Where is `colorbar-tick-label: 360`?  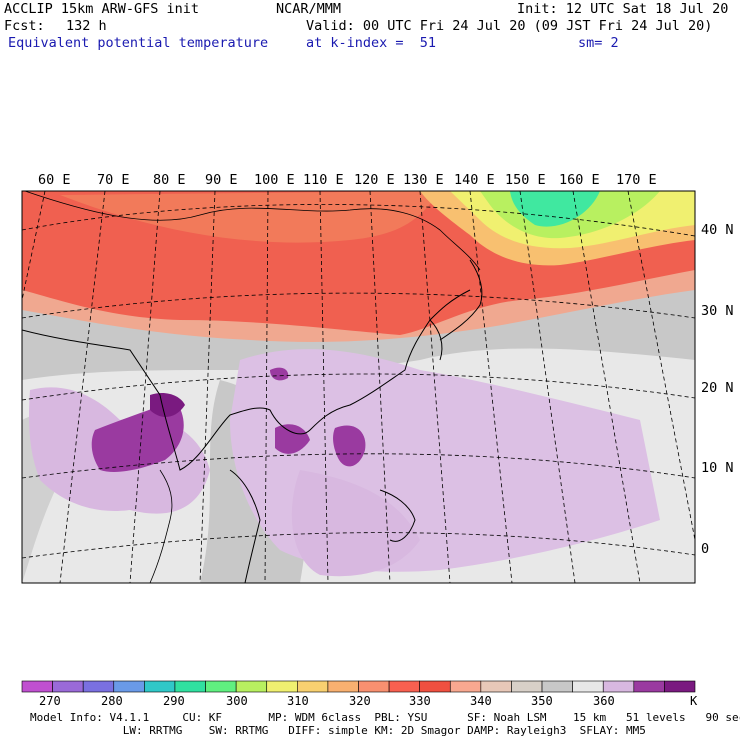
colorbar-tick-label: 360 is located at coordinates (604, 701).